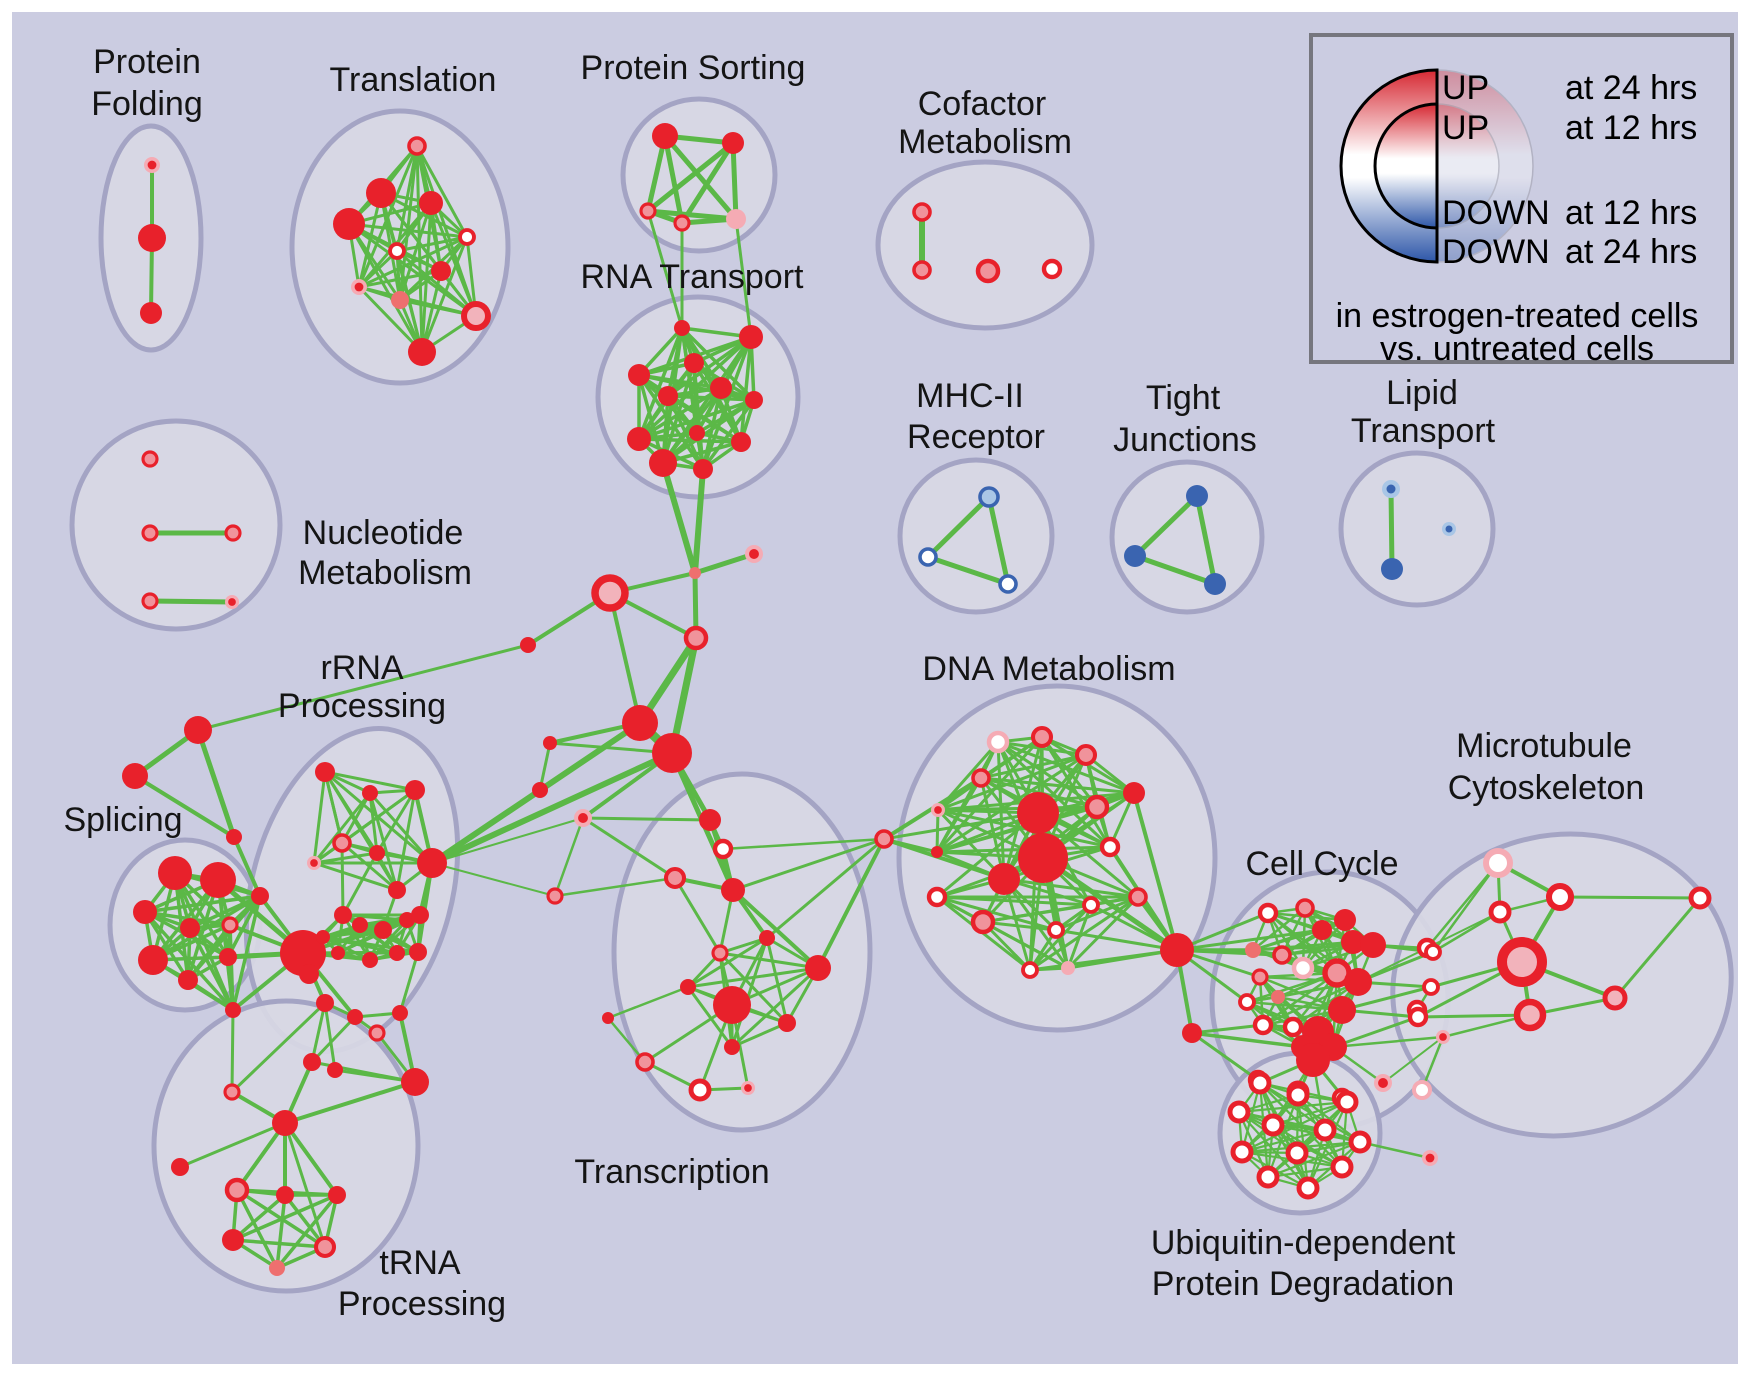 The width and height of the screenshot is (1750, 1376). I want to click on node-u3, so click(1347, 1102).